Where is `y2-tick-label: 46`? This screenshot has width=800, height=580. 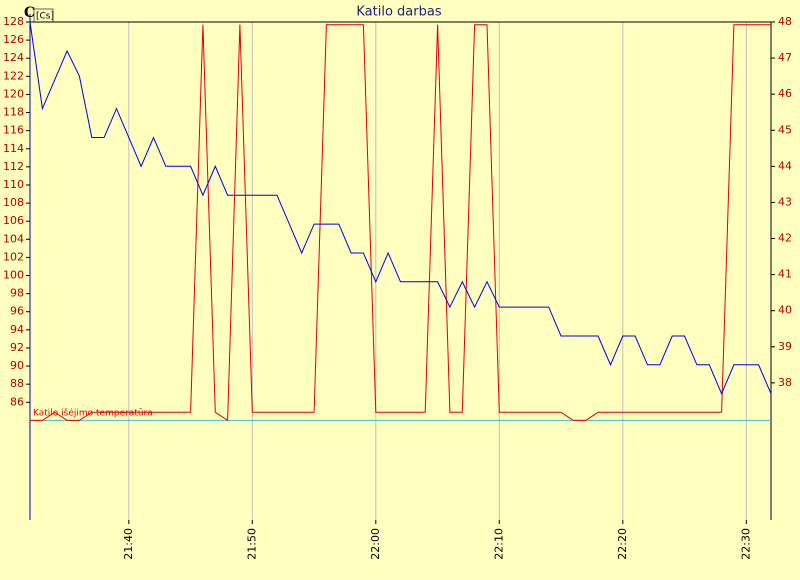
y2-tick-label: 46 is located at coordinates (785, 93).